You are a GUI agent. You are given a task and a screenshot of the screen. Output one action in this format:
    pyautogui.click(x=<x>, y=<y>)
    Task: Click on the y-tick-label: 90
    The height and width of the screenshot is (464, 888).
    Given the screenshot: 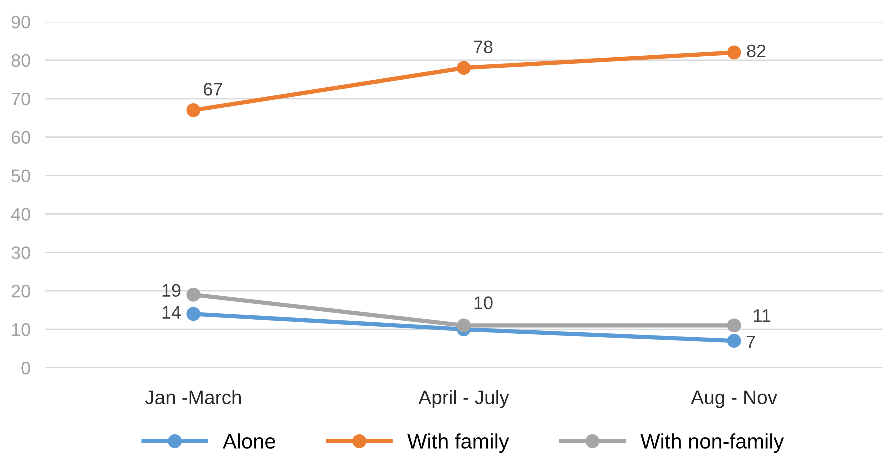 What is the action you would take?
    pyautogui.click(x=21, y=22)
    